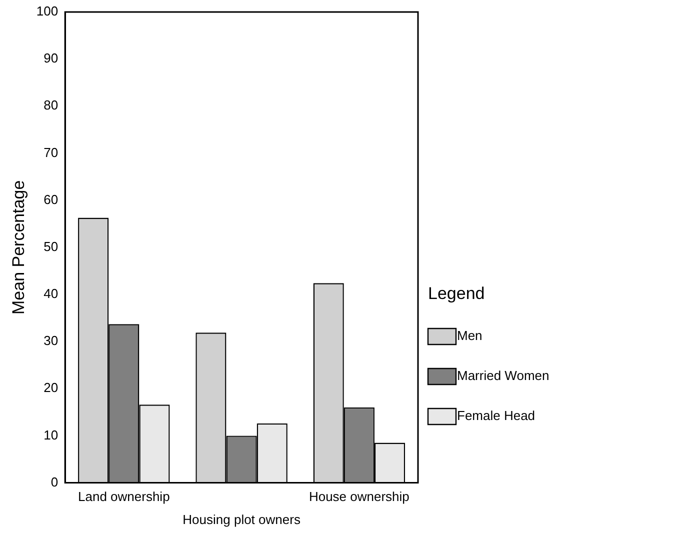 The height and width of the screenshot is (537, 682). Describe the element at coordinates (503, 376) in the screenshot. I see `legend-label: Married Women` at that location.